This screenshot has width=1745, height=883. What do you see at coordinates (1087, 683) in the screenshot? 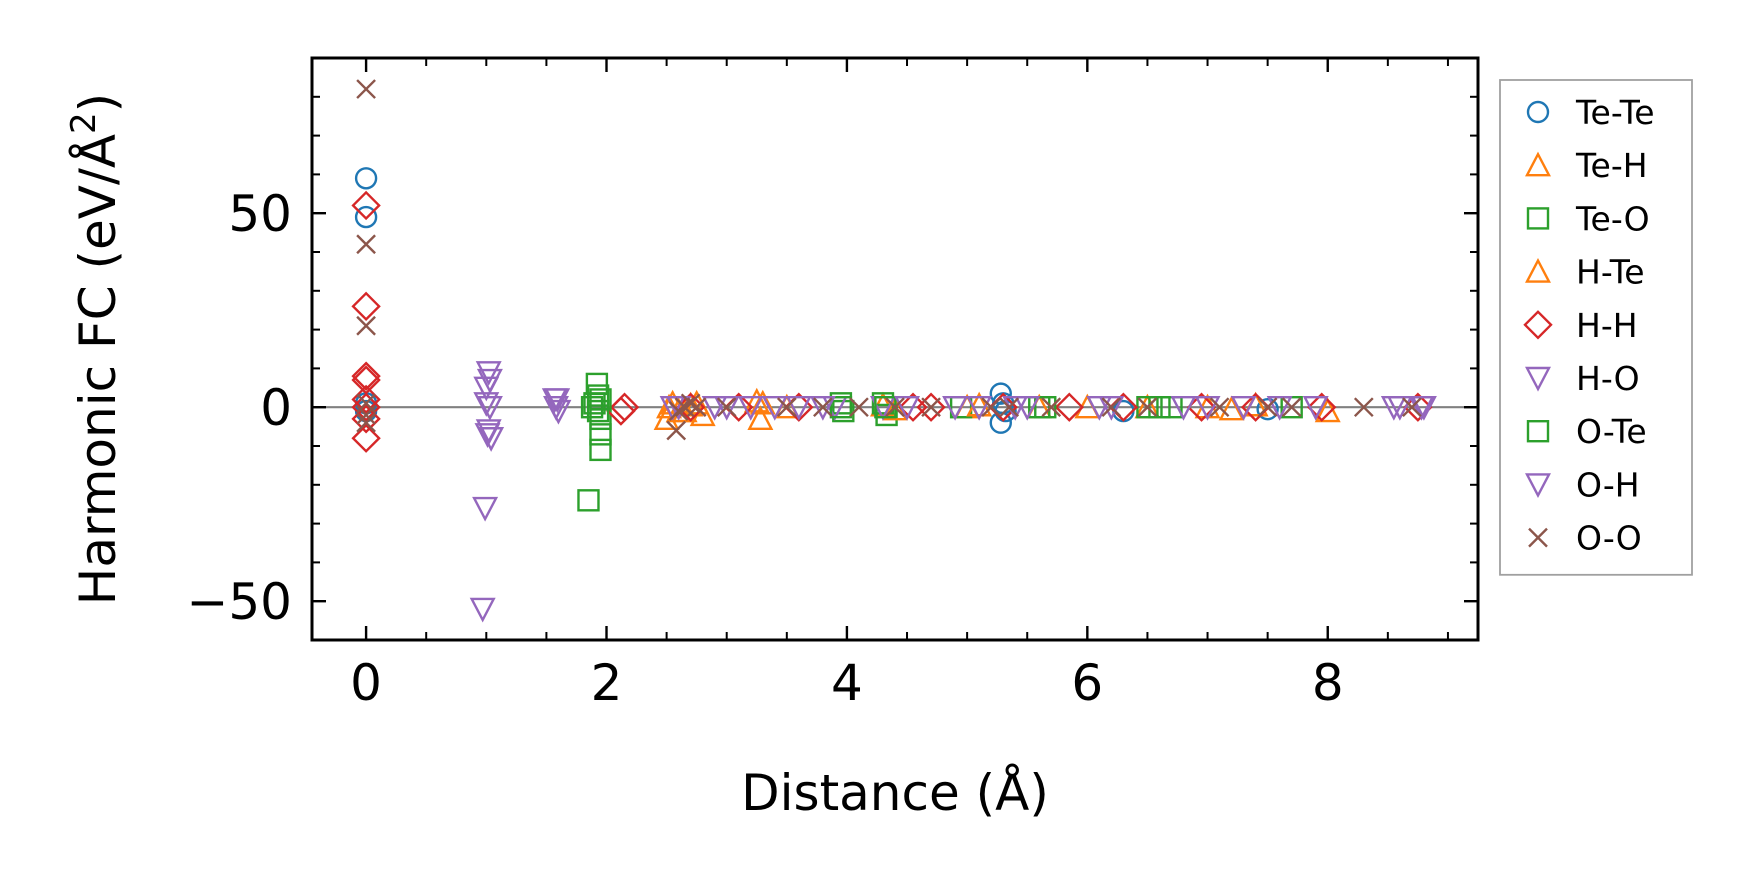
I see `x-tick-label: 6` at bounding box center [1087, 683].